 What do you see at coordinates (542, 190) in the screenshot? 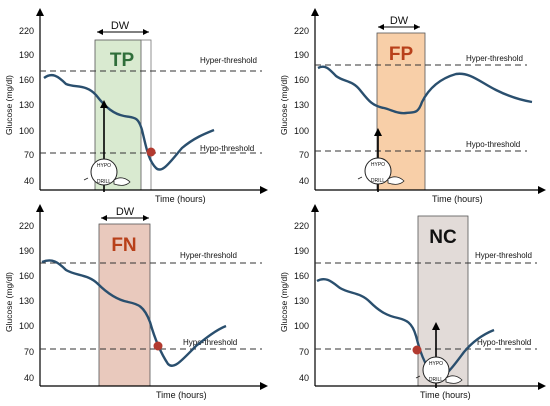
I see `fp-x-axis-arrow` at bounding box center [542, 190].